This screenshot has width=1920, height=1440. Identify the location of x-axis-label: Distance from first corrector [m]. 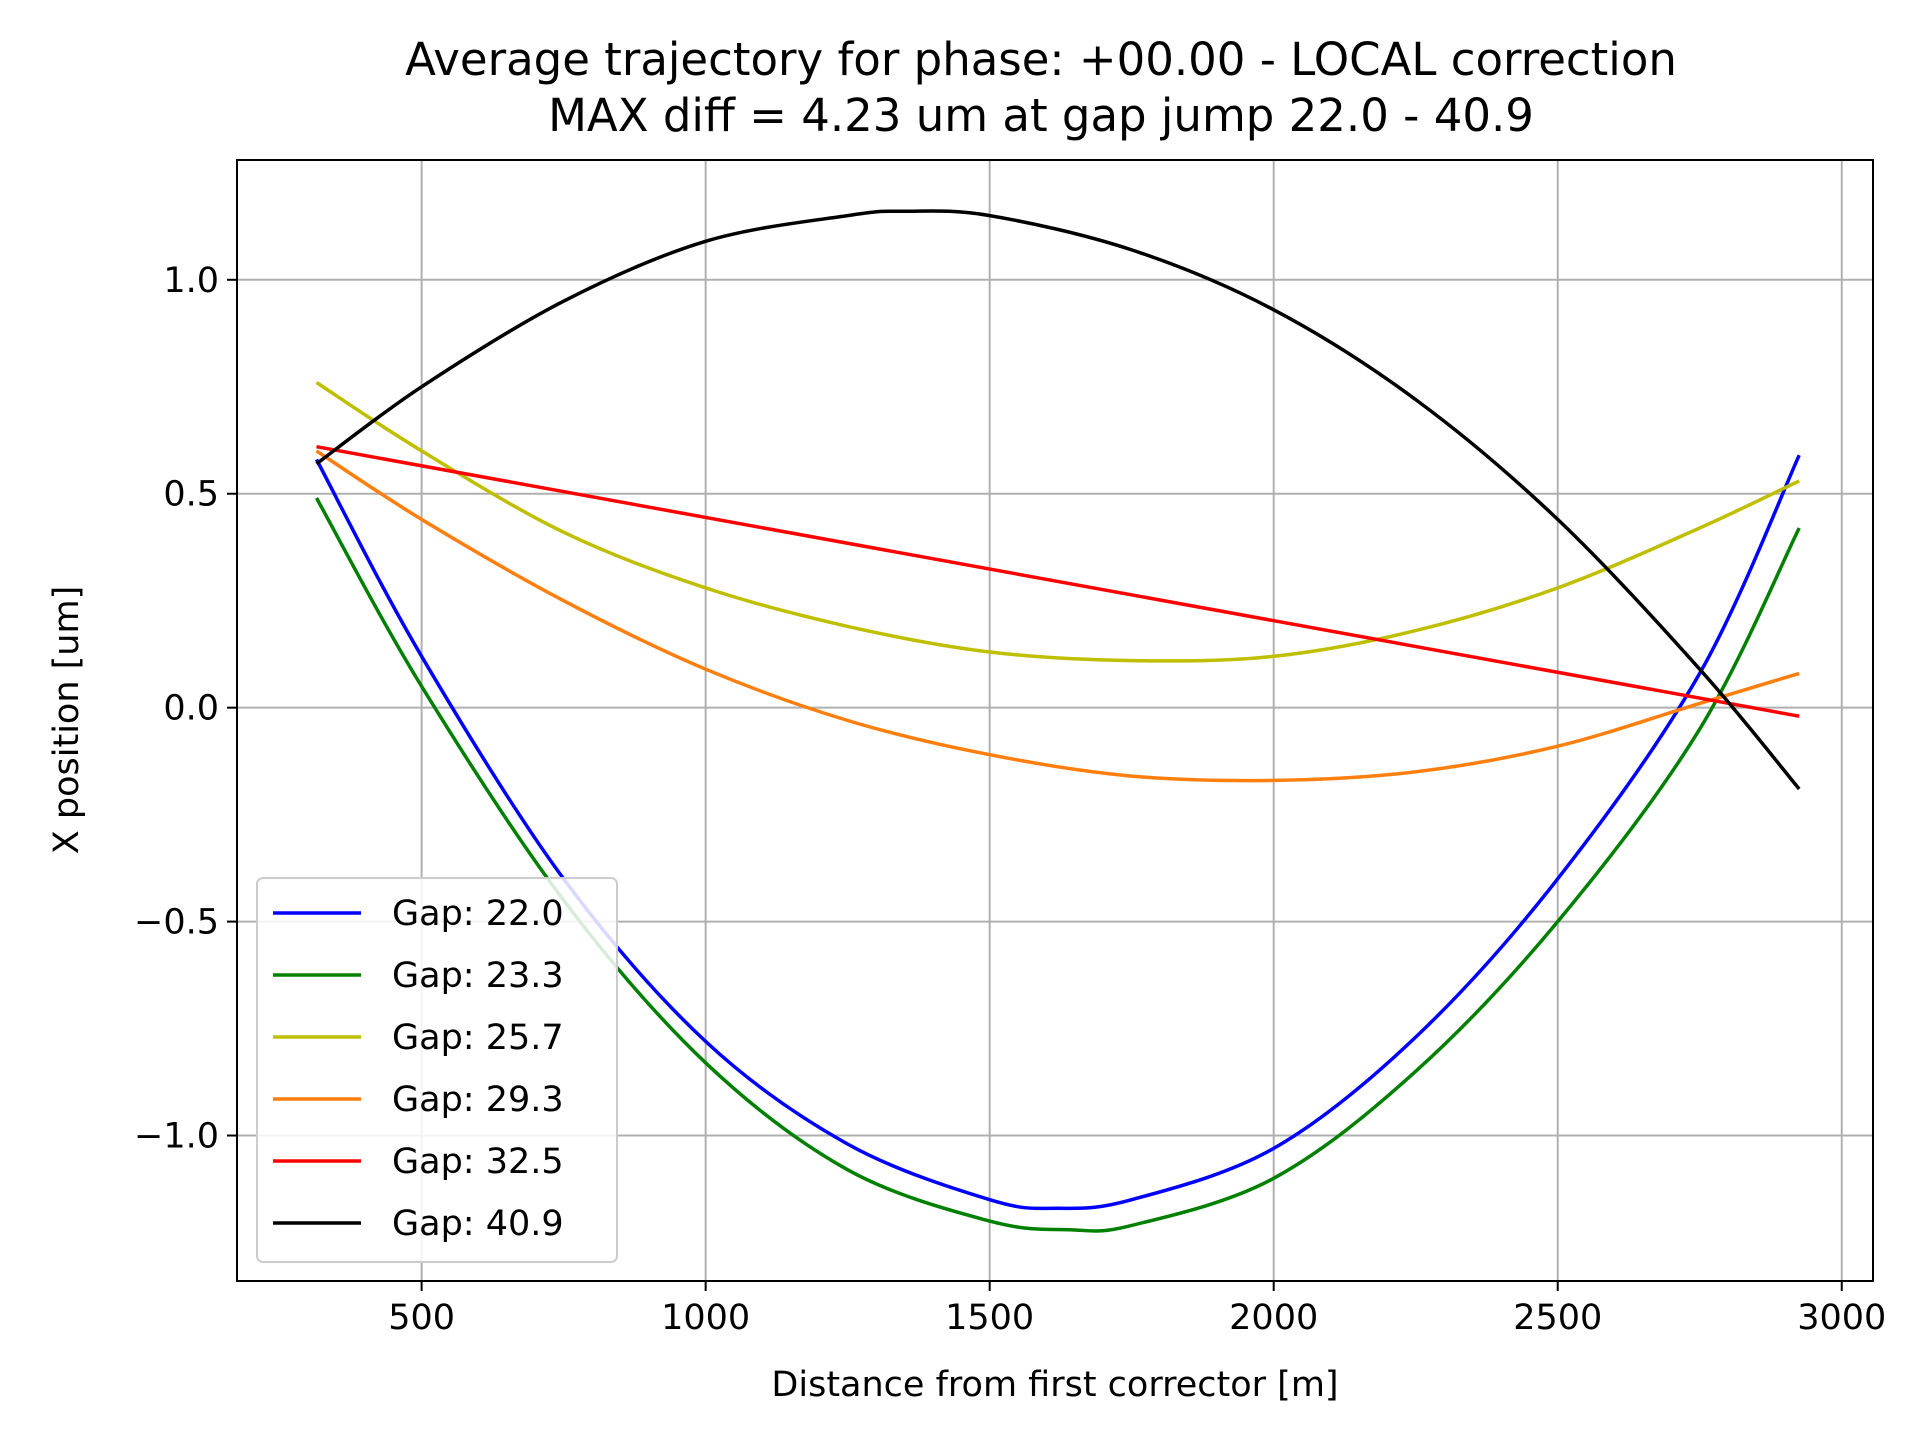
(1054, 1385).